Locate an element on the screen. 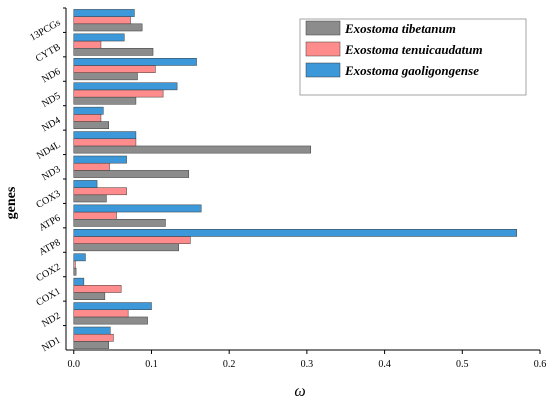 Image resolution: width=550 pixels, height=400 pixels. x-axis-title: ω is located at coordinates (299, 391).